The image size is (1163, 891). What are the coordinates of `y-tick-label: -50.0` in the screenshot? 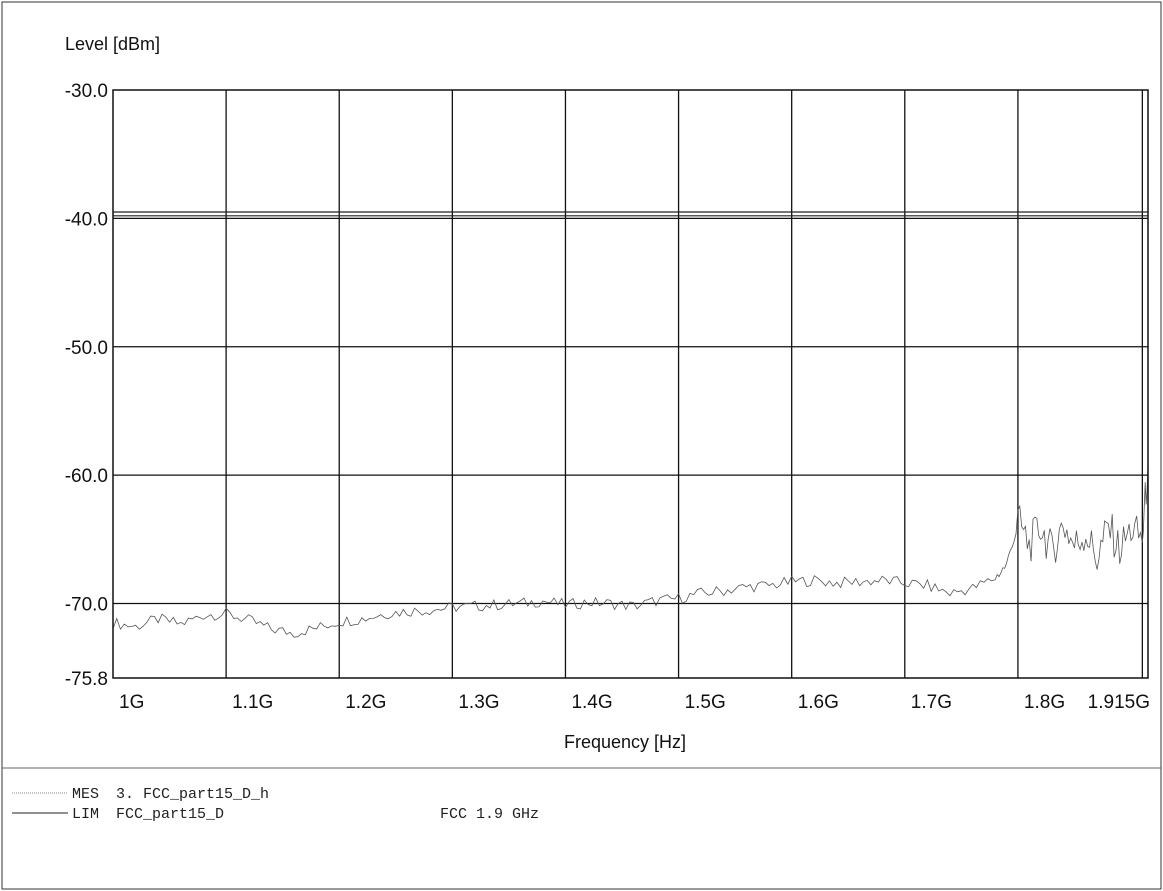 It's located at (86, 348).